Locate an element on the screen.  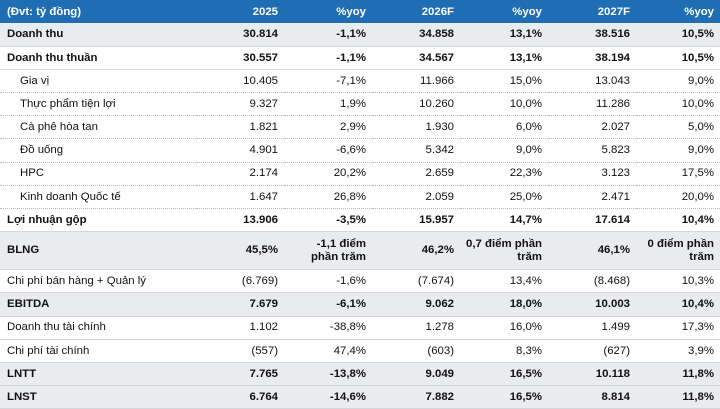
cell-yoy-2027f: 11,8% is located at coordinates (678, 374).